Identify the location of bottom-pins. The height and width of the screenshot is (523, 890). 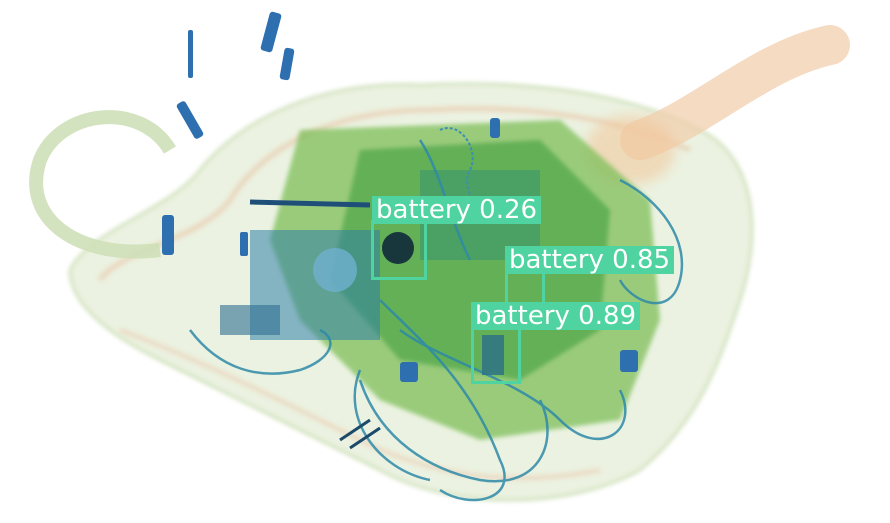
(360, 434).